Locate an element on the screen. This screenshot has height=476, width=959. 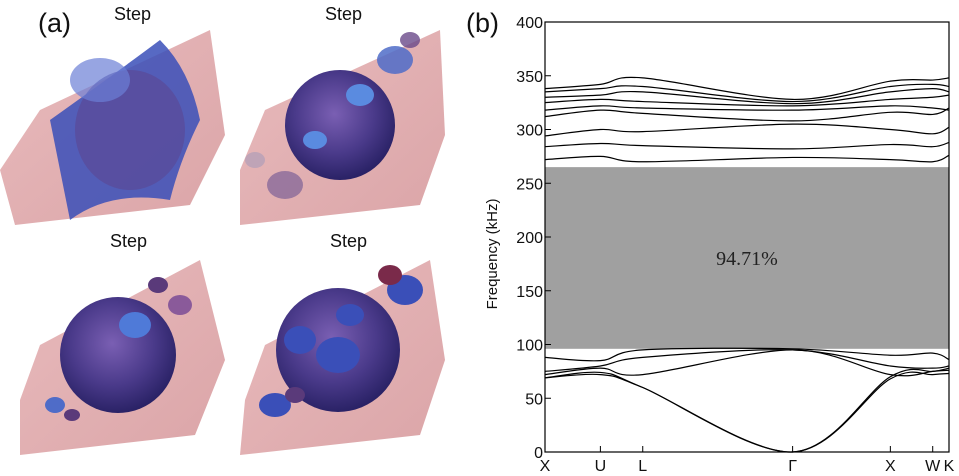
y-tick-label: 300 is located at coordinates (529, 131).